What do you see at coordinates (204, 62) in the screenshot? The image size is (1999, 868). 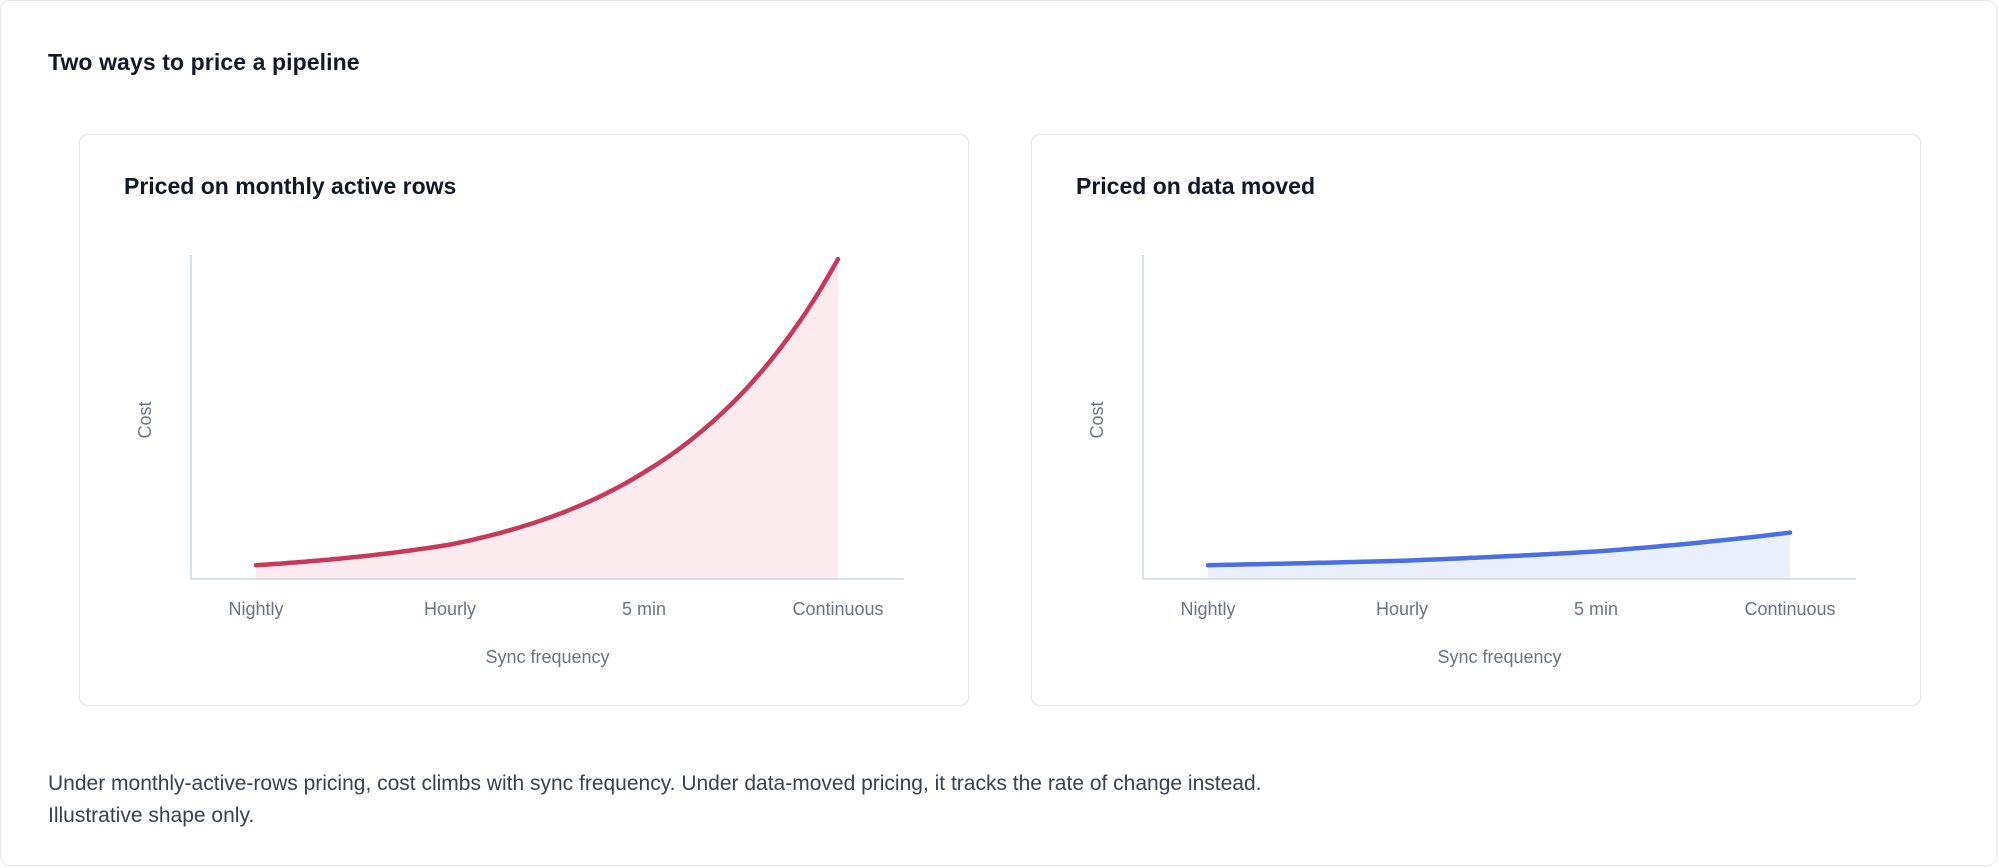 I see `page-title: Two ways to price a pipeline` at bounding box center [204, 62].